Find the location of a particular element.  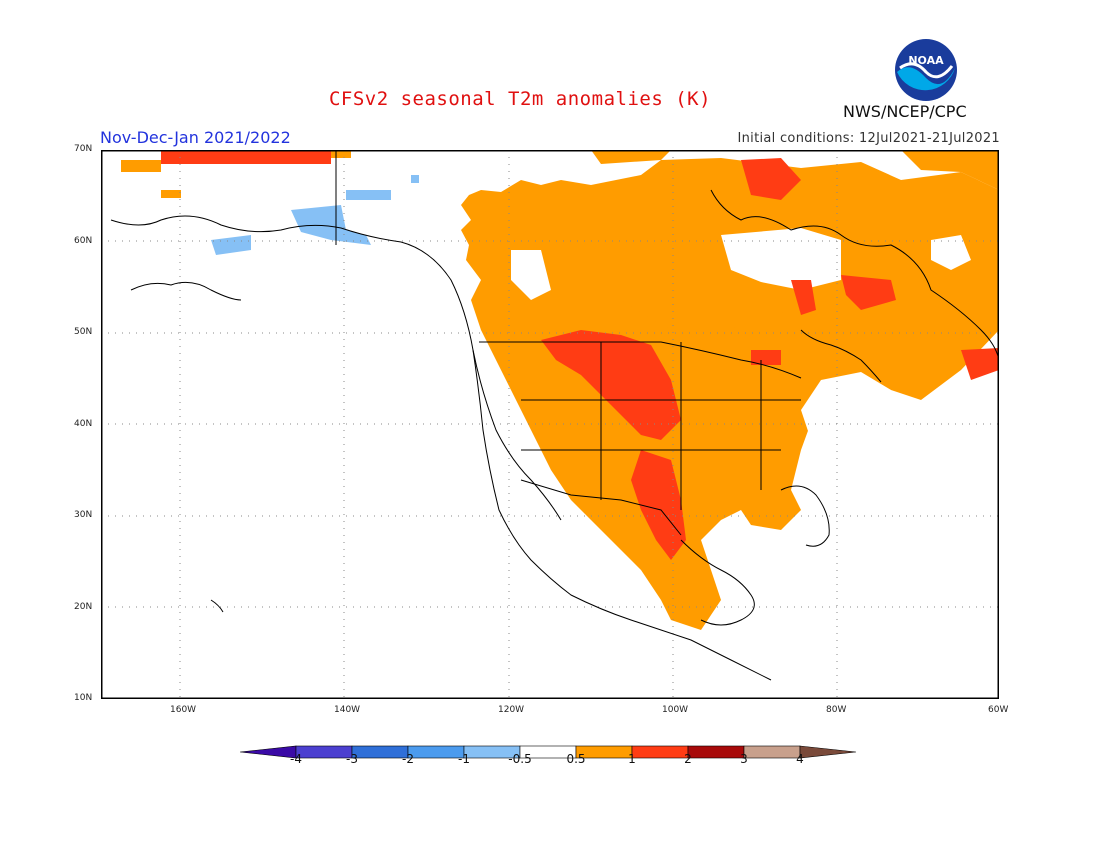

lat-label: 60N is located at coordinates (83, 241).